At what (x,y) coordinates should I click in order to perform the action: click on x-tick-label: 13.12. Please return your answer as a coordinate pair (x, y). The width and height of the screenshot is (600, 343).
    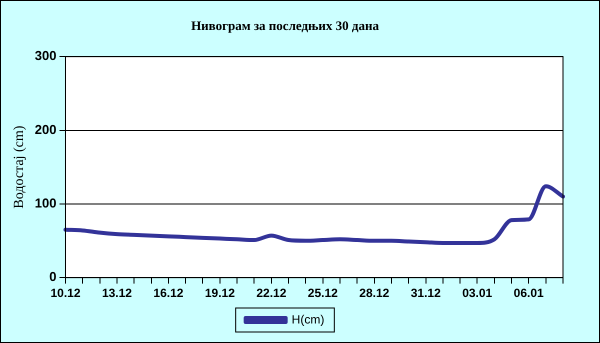
    Looking at the image, I should click on (117, 293).